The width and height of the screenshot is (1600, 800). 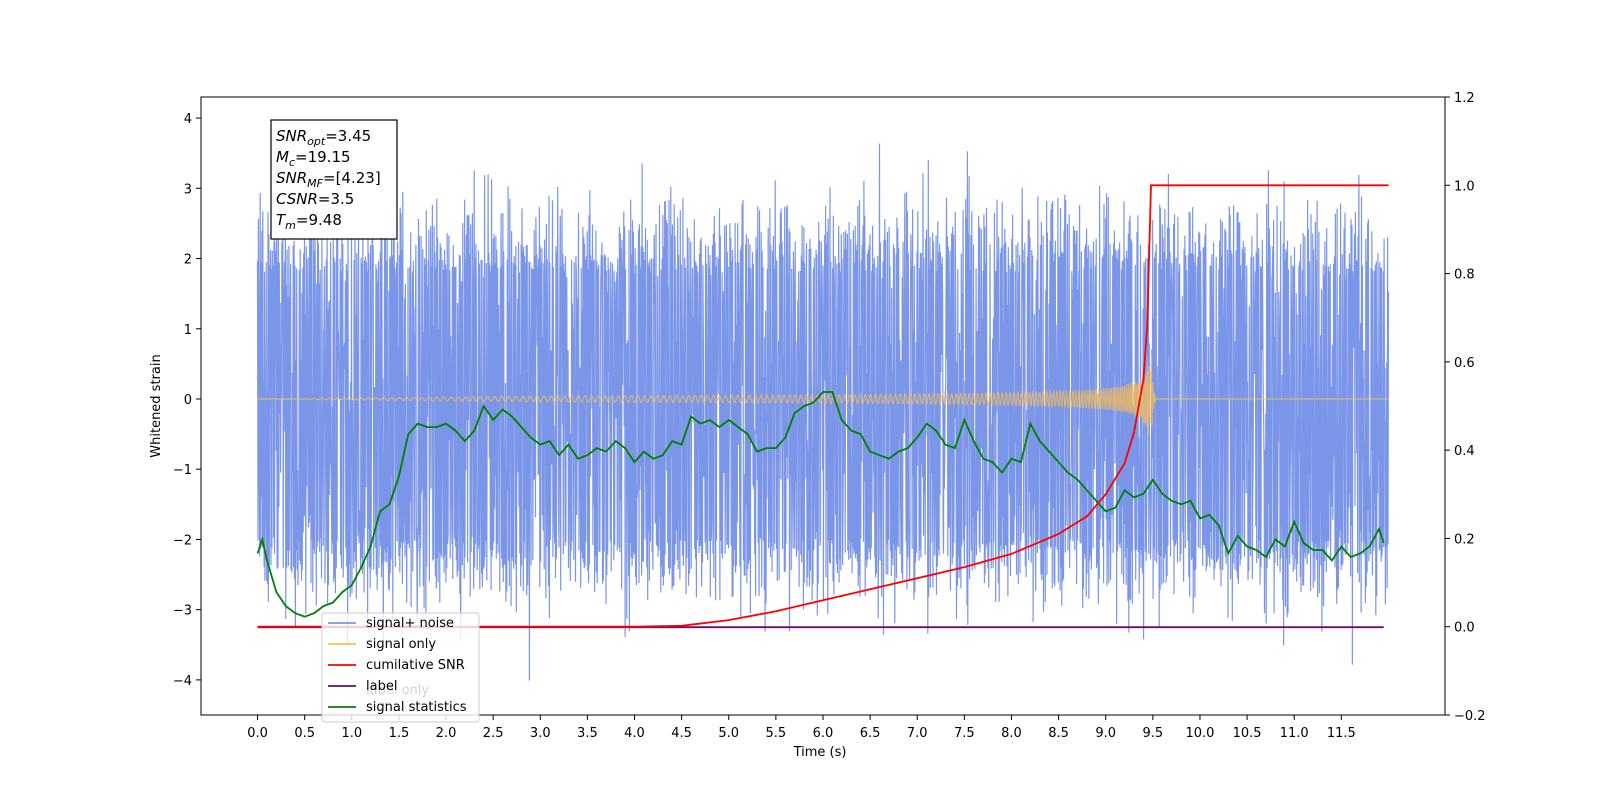 I want to click on annotation-line: SNRopt=3.45, so click(x=323, y=137).